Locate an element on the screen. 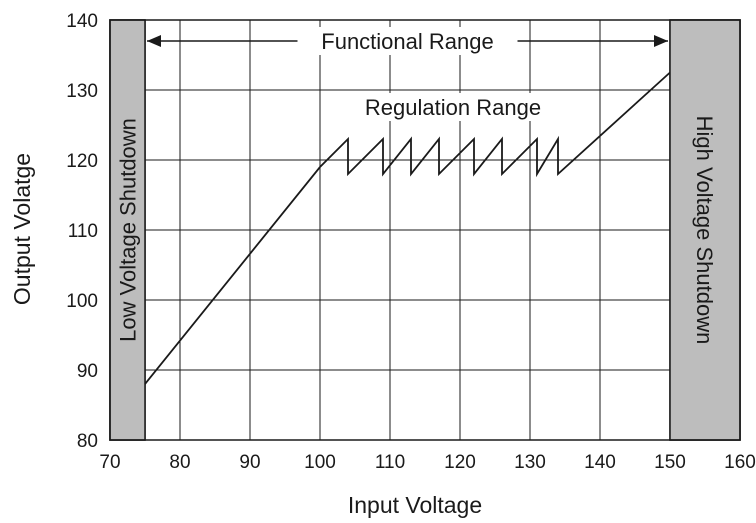  y-tick-label: 80 is located at coordinates (87, 441).